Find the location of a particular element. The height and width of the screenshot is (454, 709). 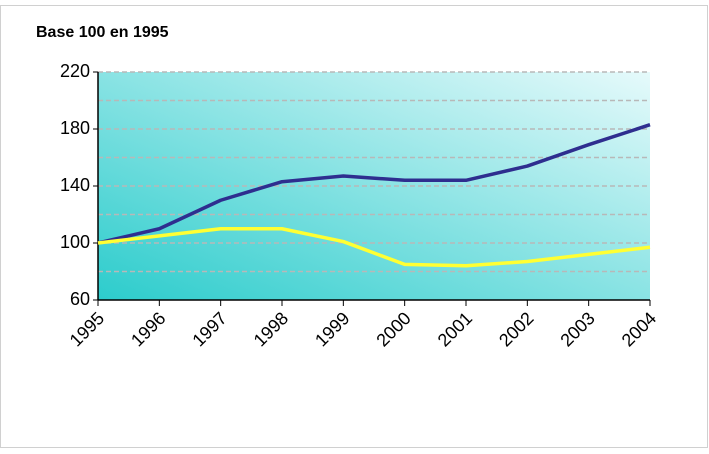

y-tick-label: 180 is located at coordinates (75, 128).